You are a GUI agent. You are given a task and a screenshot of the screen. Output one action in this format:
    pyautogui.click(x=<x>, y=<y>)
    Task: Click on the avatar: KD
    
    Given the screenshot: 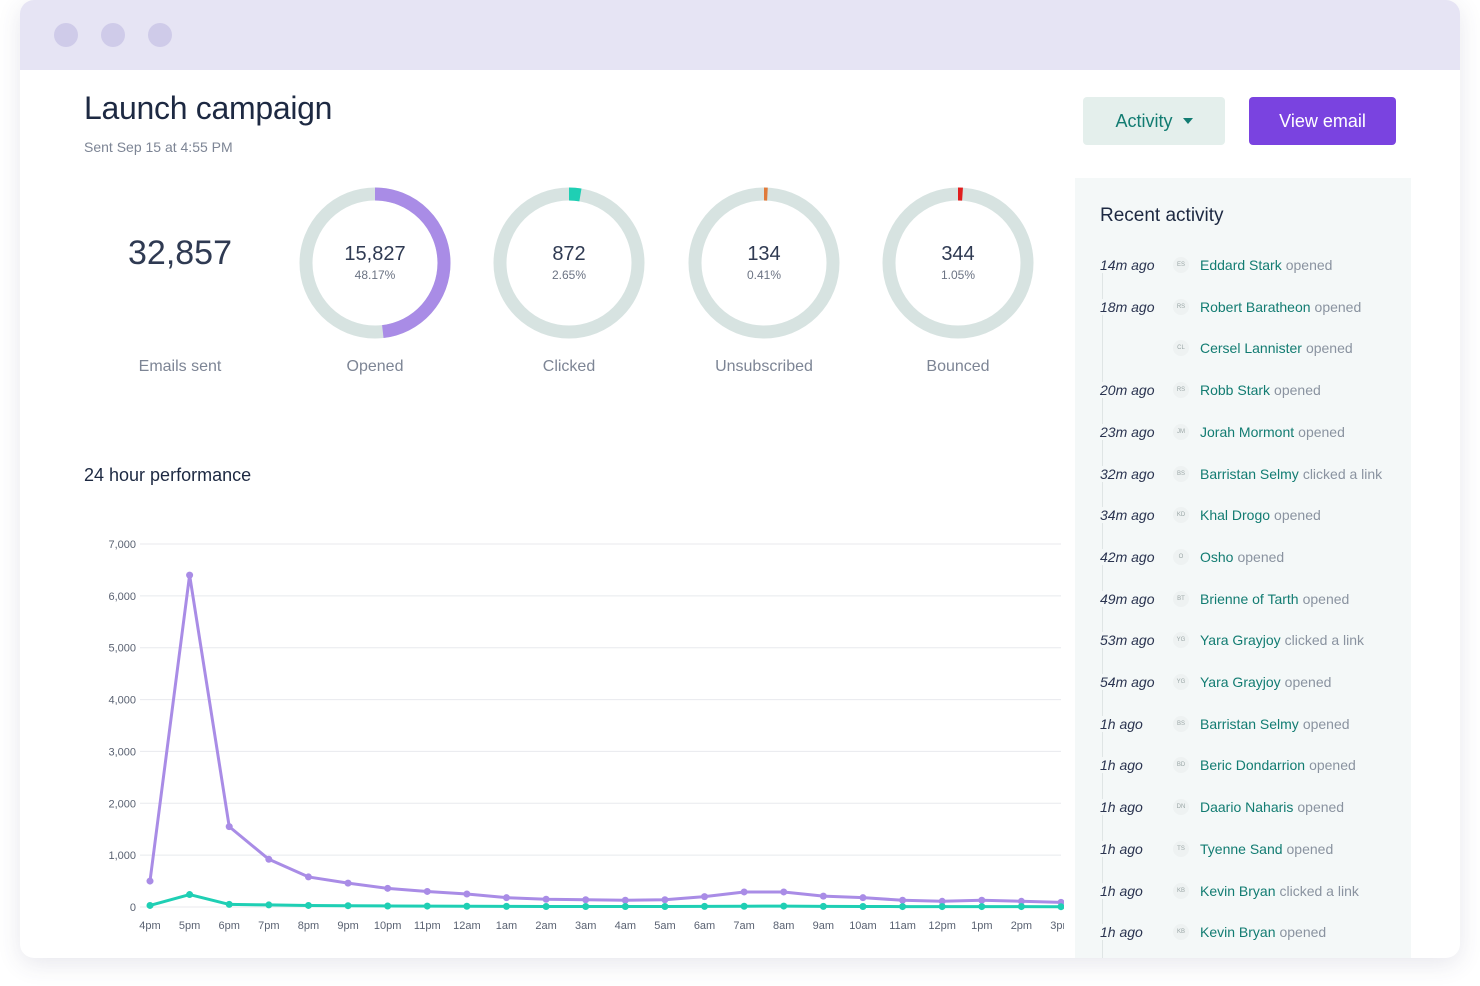 What is the action you would take?
    pyautogui.click(x=1181, y=515)
    